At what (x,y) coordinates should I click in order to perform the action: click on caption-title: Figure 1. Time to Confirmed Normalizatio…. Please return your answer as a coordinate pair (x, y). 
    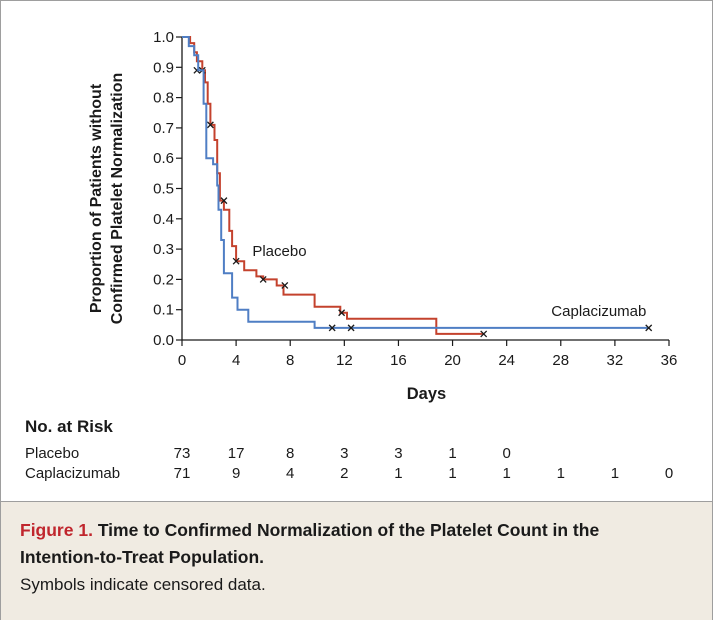
    Looking at the image, I should click on (340, 544).